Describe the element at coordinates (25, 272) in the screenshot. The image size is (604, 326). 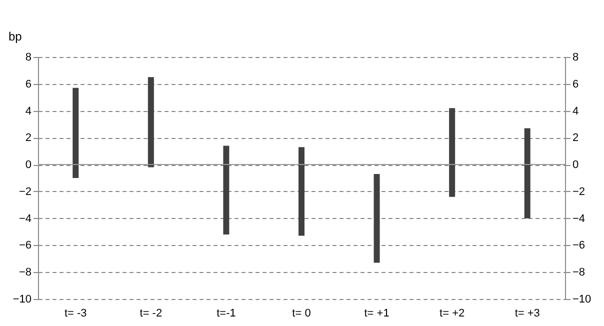
I see `y-tick-label: −8` at that location.